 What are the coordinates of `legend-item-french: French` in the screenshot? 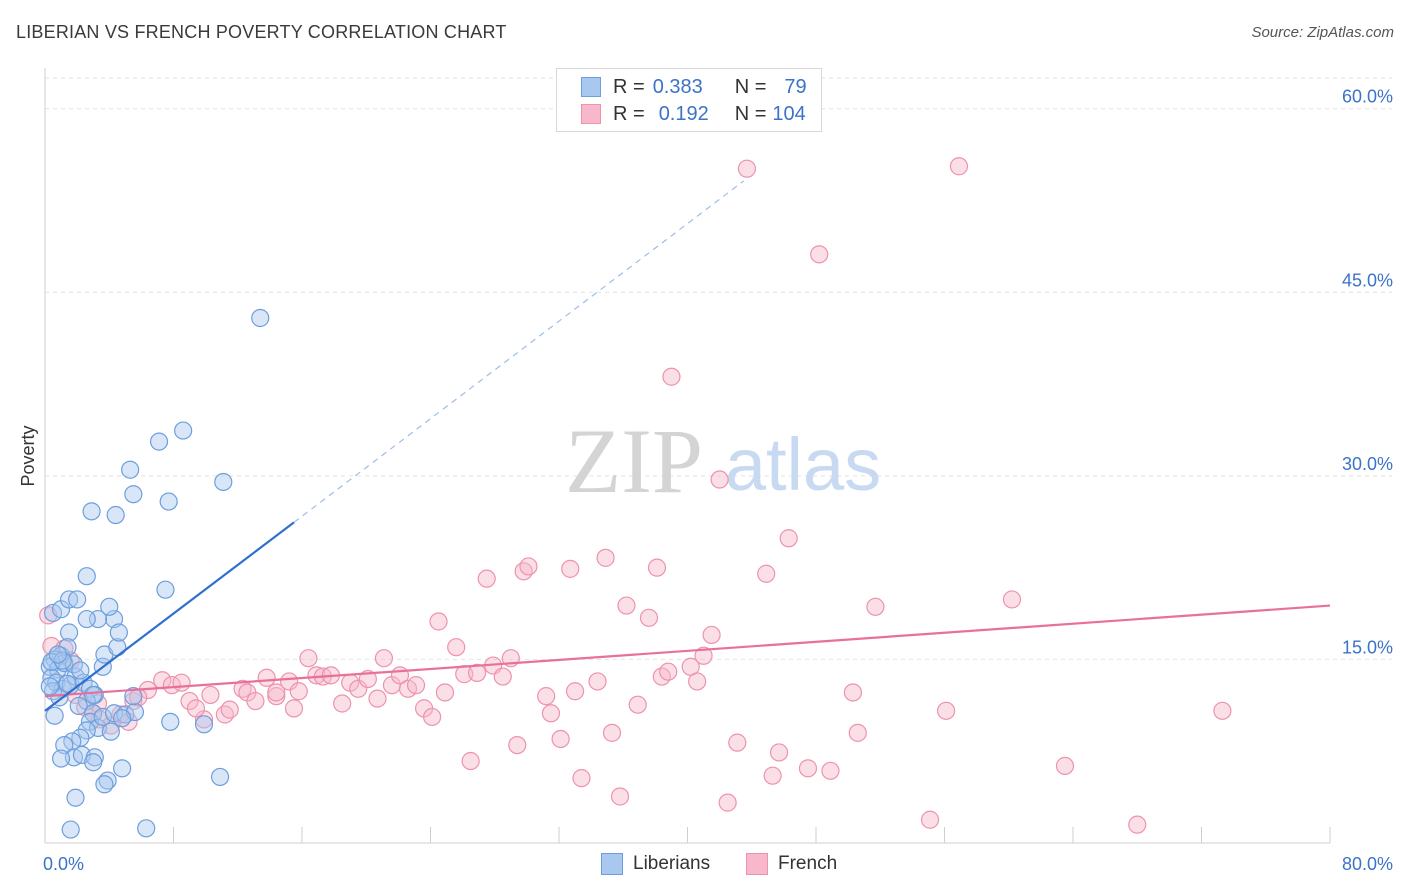 It's located at (791, 864).